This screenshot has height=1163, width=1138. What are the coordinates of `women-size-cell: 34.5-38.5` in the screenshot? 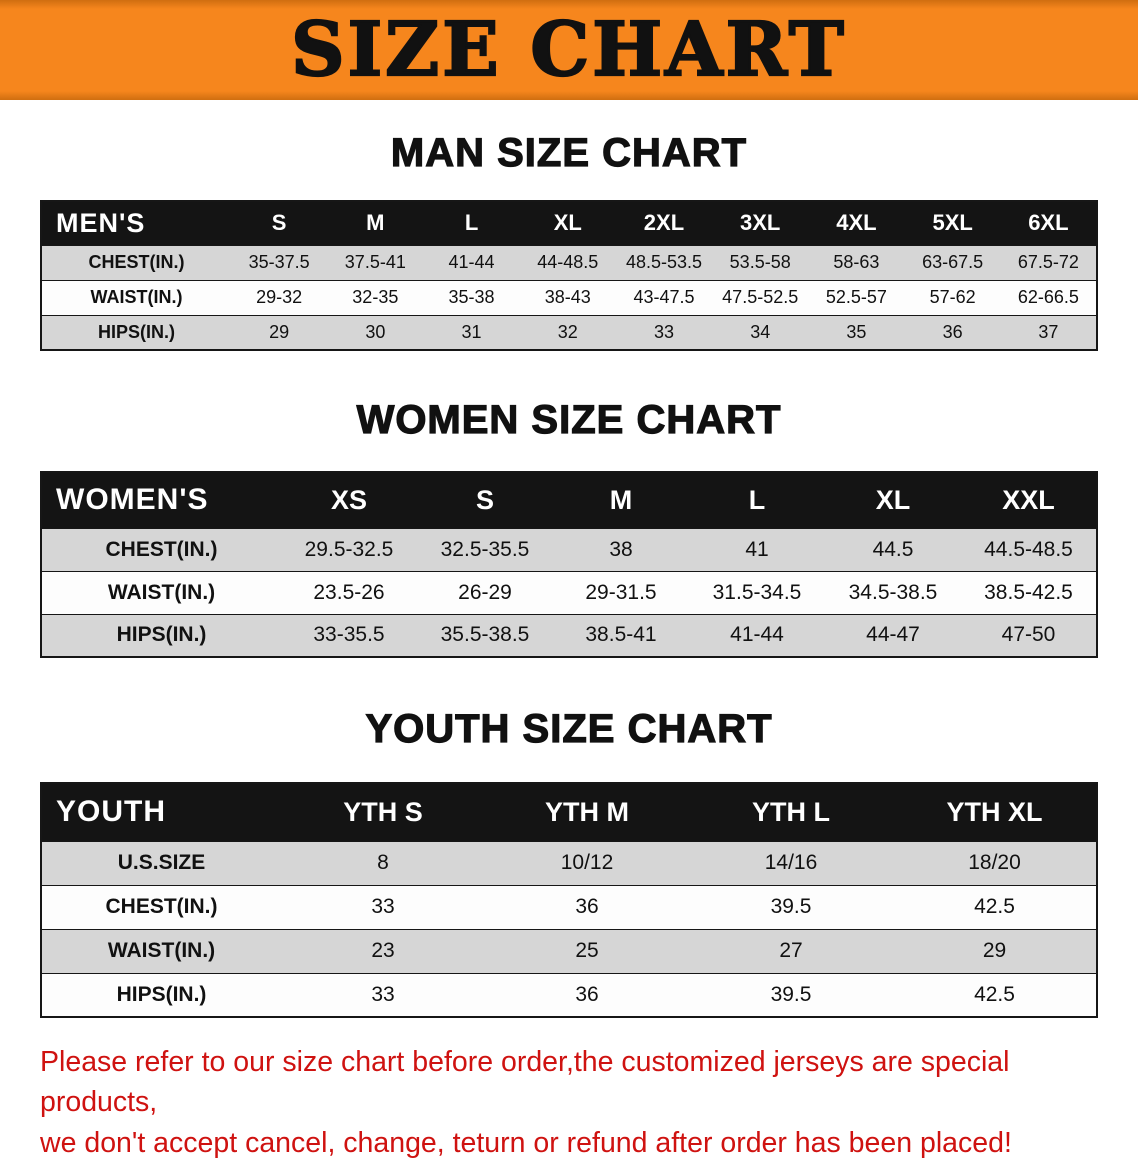 It's located at (893, 592).